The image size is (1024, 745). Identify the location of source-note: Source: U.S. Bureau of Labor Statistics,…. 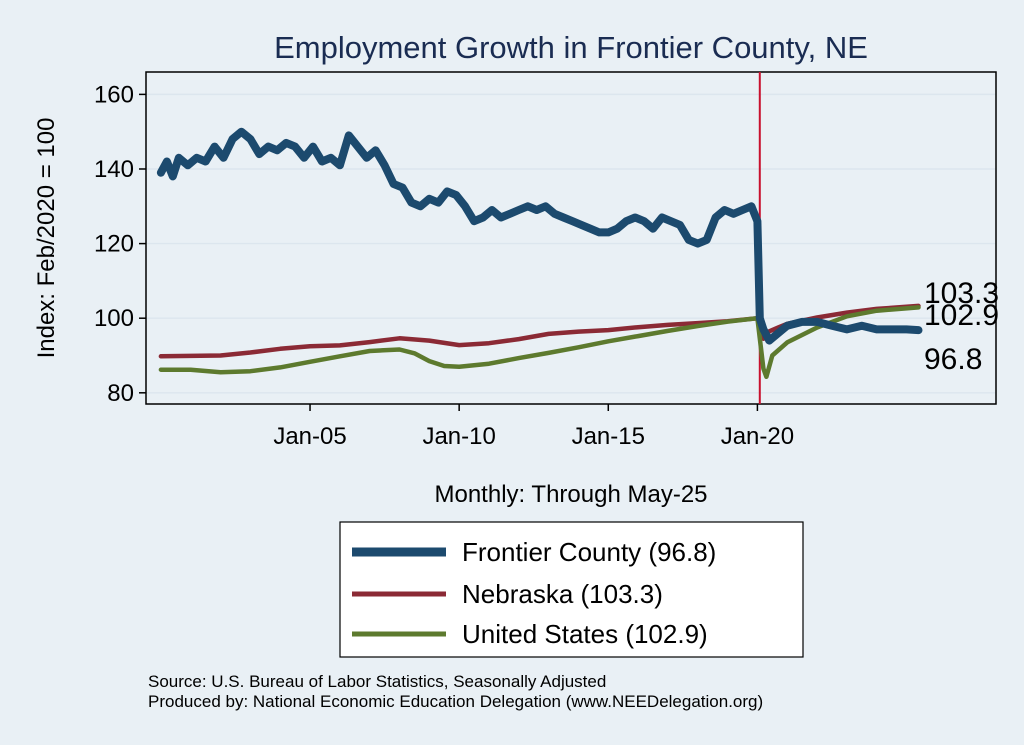
(377, 681).